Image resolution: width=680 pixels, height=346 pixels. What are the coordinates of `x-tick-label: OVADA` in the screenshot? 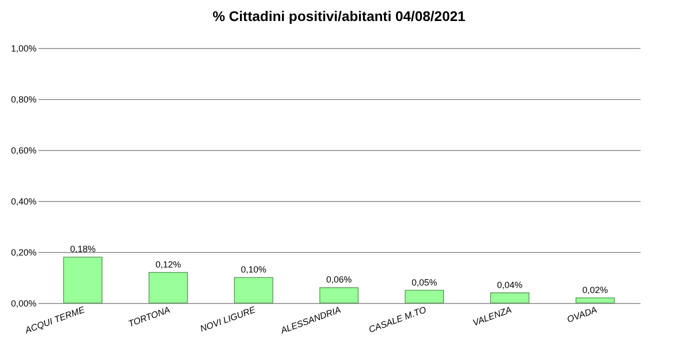 It's located at (582, 314).